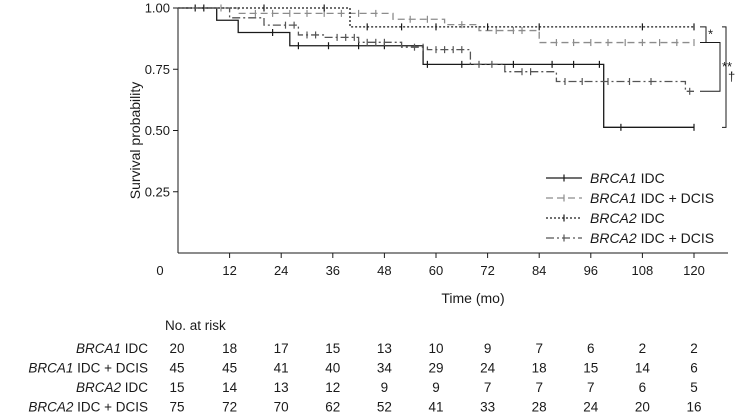 This screenshot has width=735, height=416. I want to click on legend-label: BRCA2 IDC, so click(627, 218).